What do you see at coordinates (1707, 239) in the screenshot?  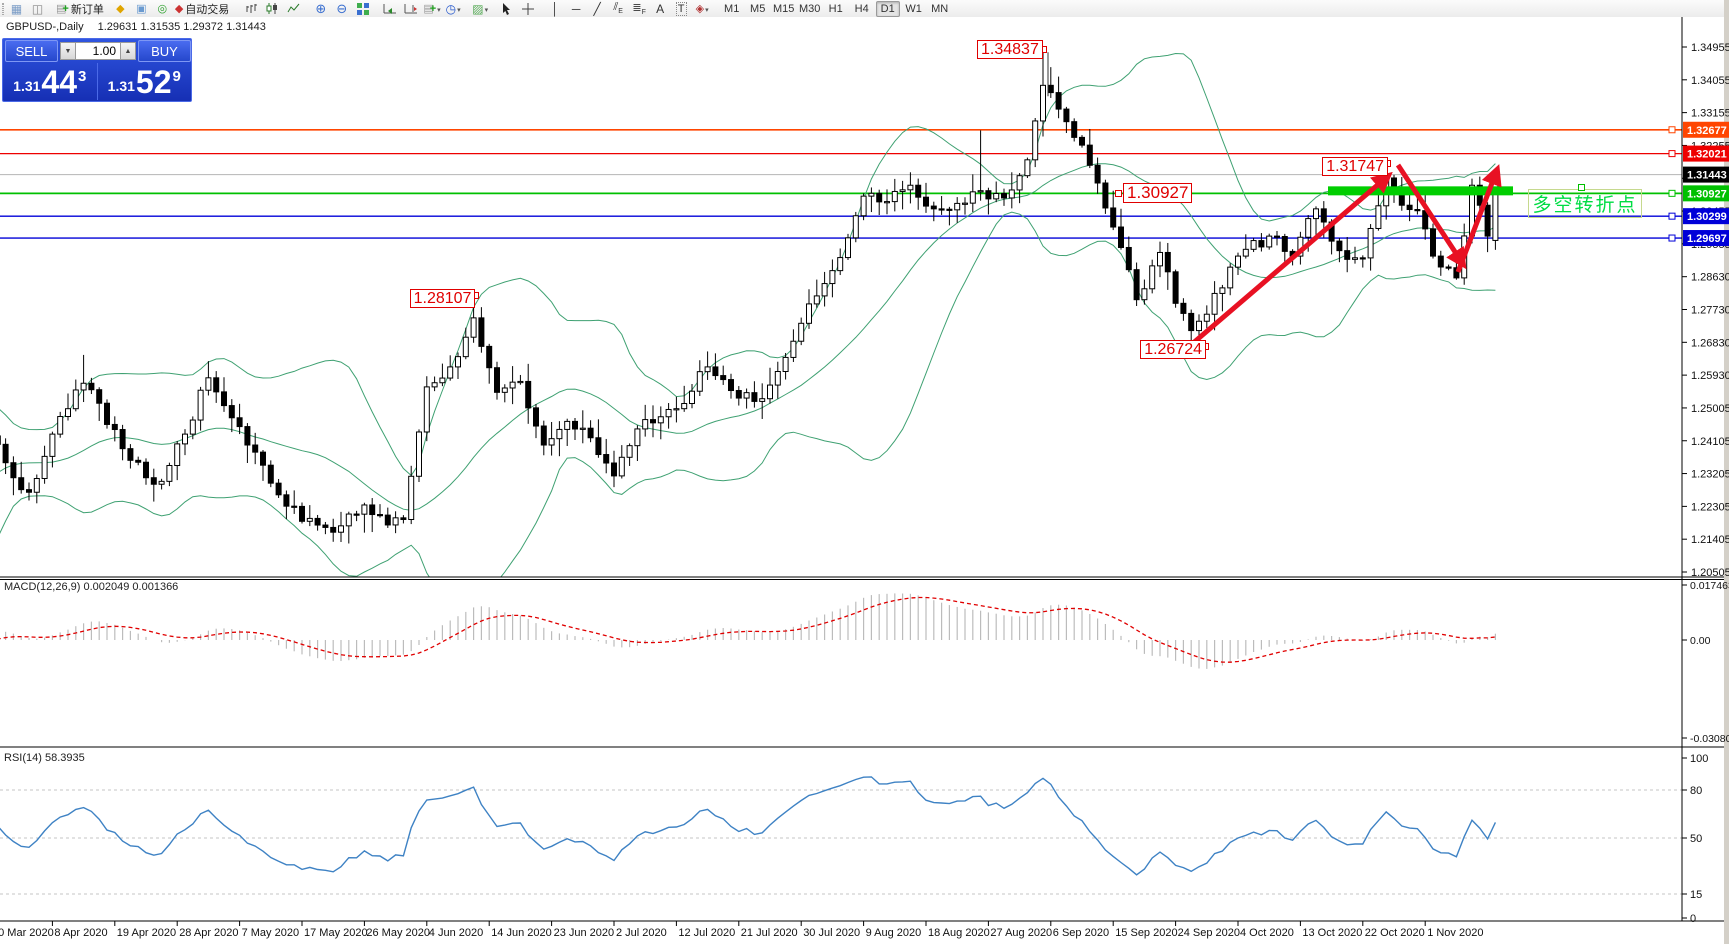 I see `svg-text: 1.29697` at bounding box center [1707, 239].